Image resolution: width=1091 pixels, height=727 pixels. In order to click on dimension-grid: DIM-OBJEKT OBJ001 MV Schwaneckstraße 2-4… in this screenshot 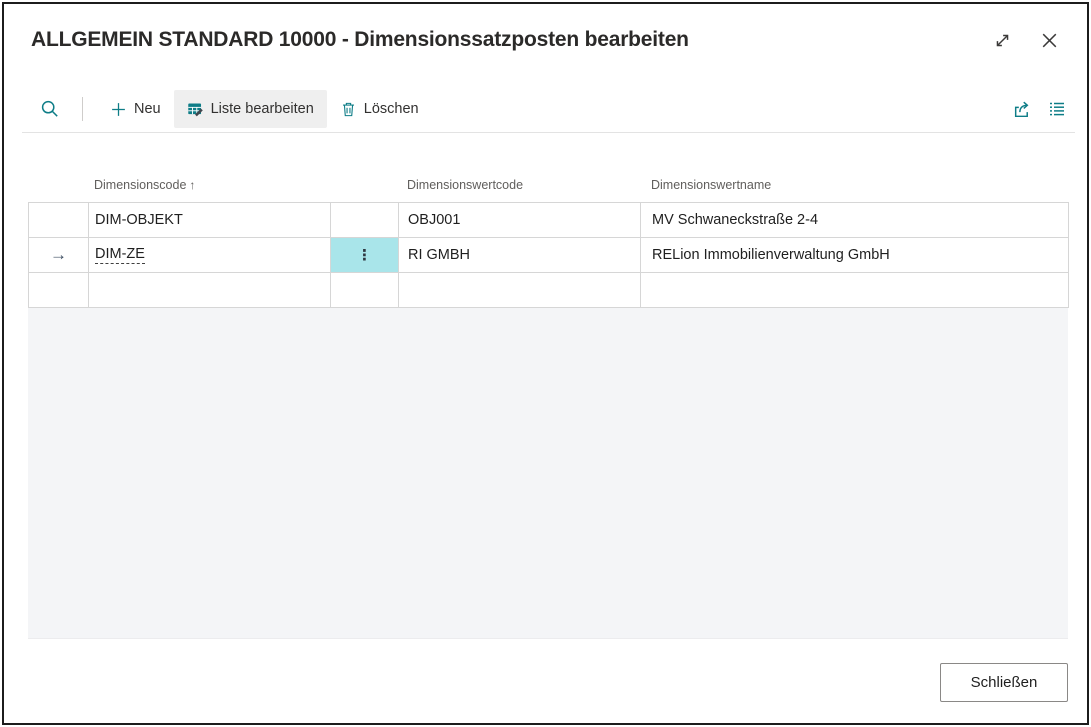, I will do `click(548, 255)`.